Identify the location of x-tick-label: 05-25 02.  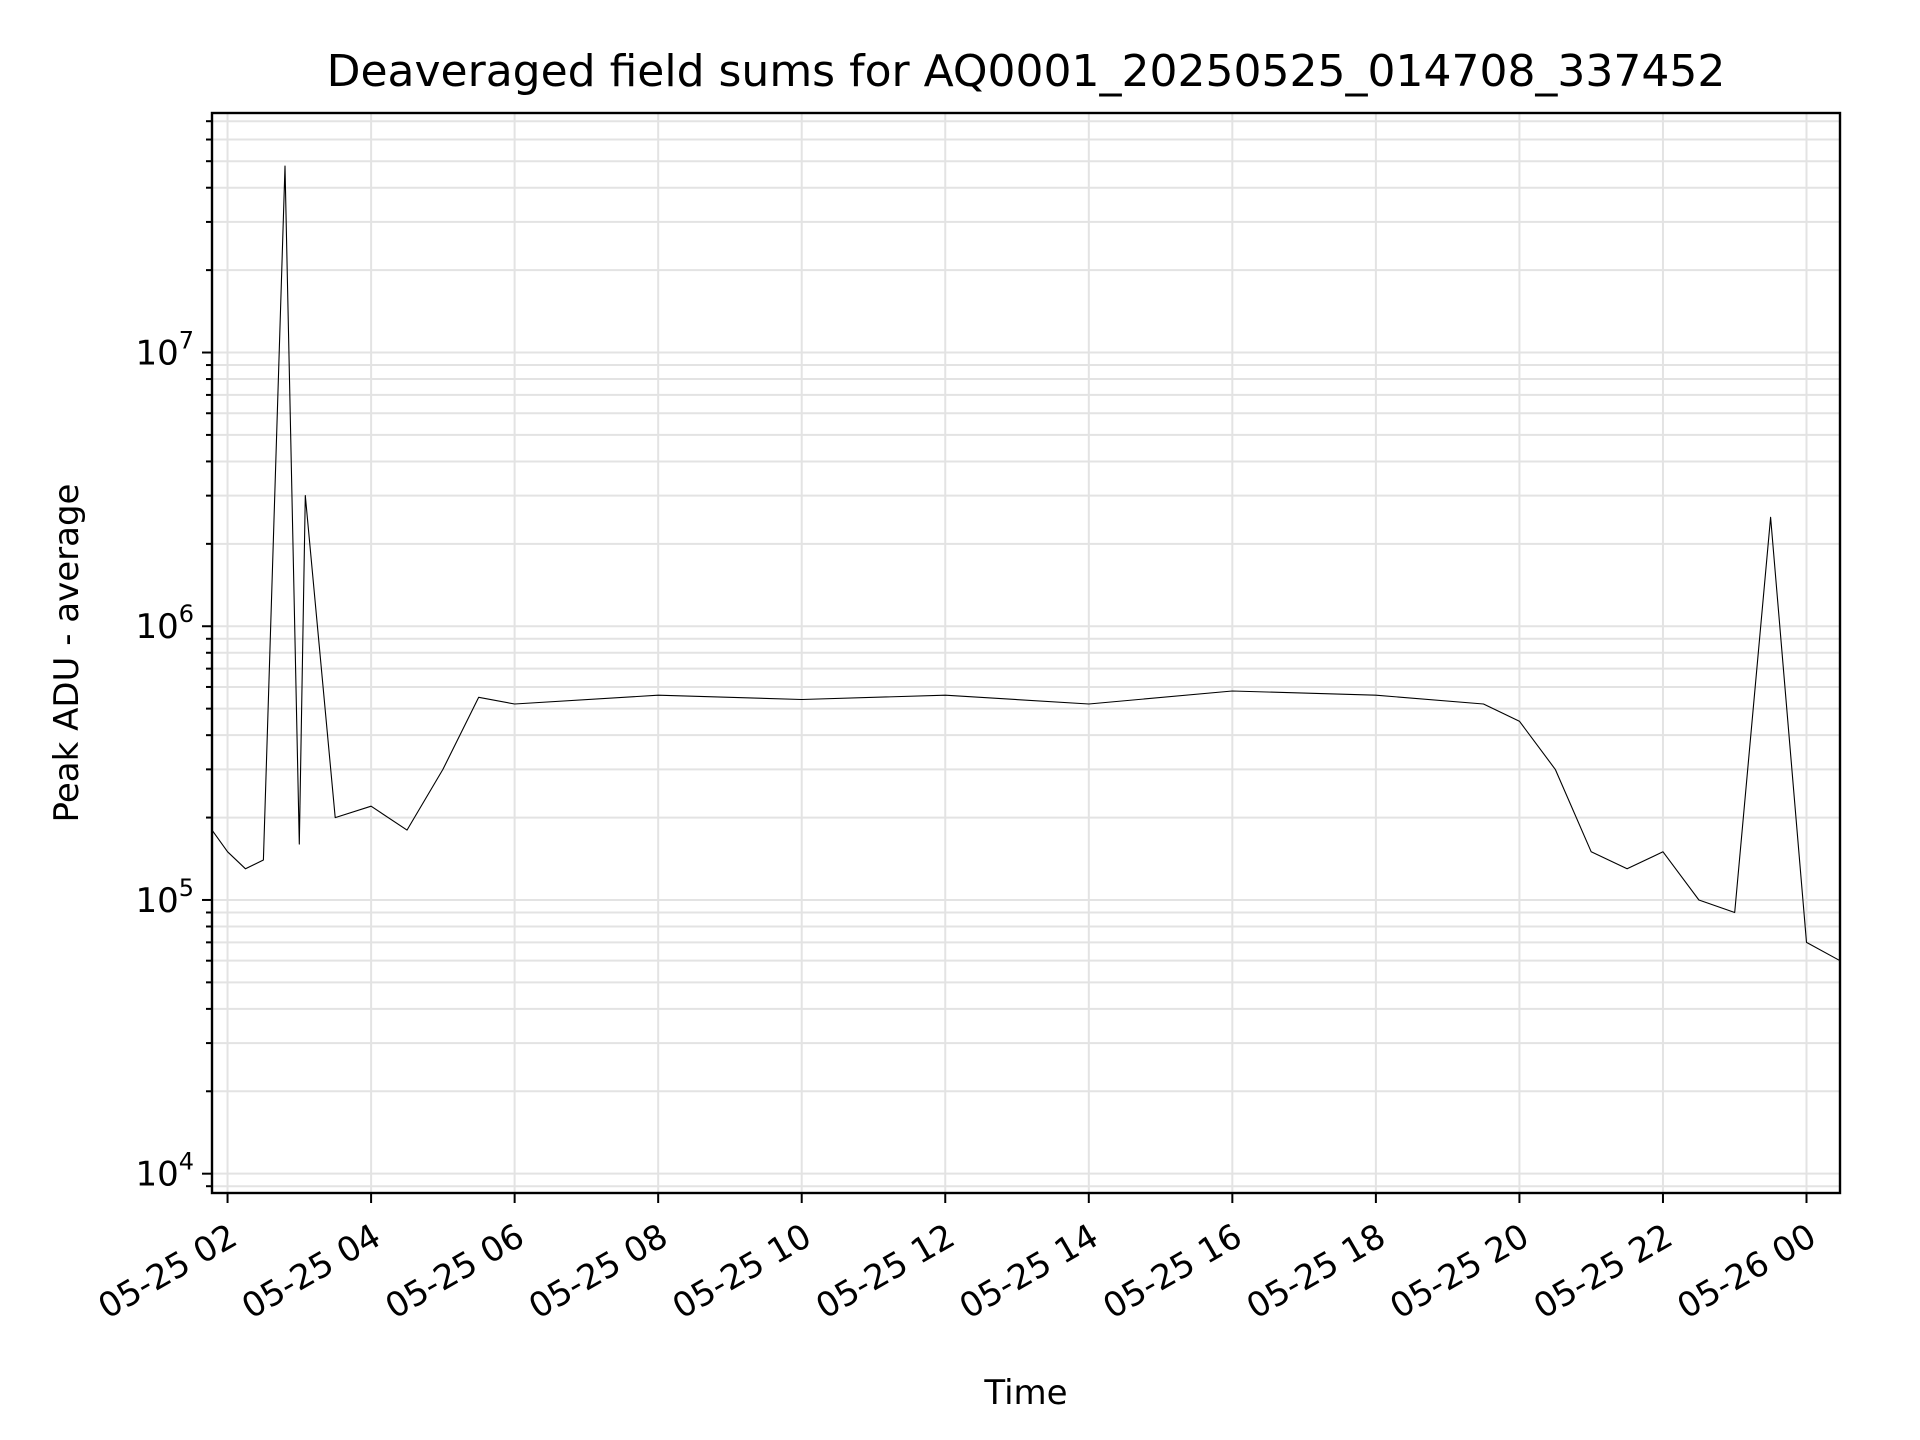
(168, 1271).